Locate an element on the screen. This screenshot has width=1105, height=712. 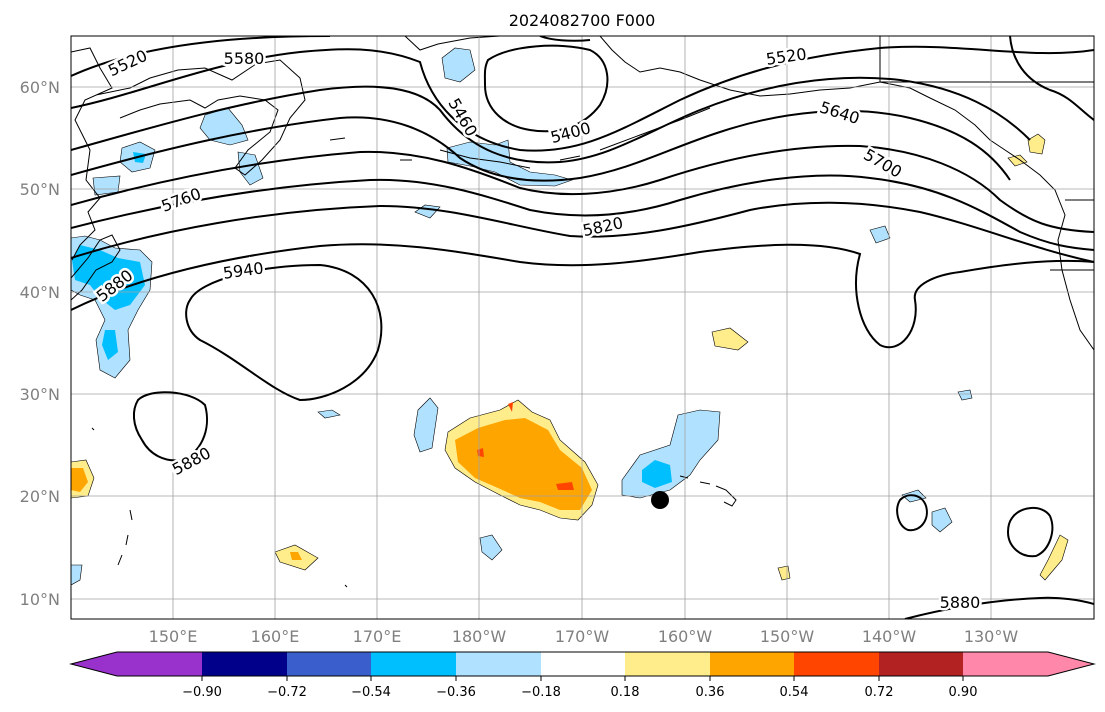
lon-label: 180°W is located at coordinates (479, 636).